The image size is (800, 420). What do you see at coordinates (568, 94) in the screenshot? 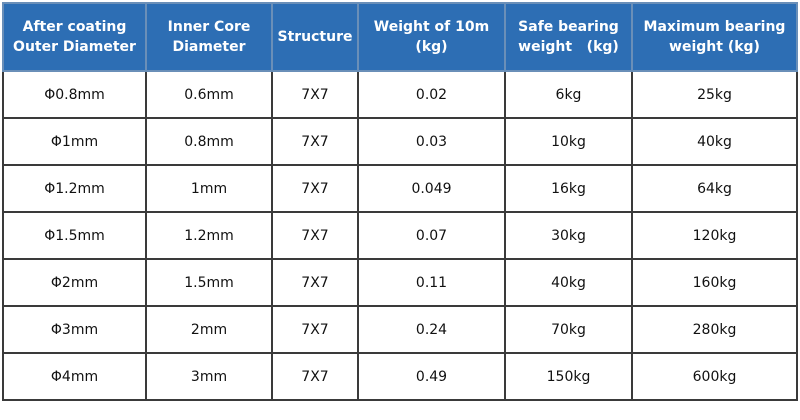
I see `table-cell: 6kg` at bounding box center [568, 94].